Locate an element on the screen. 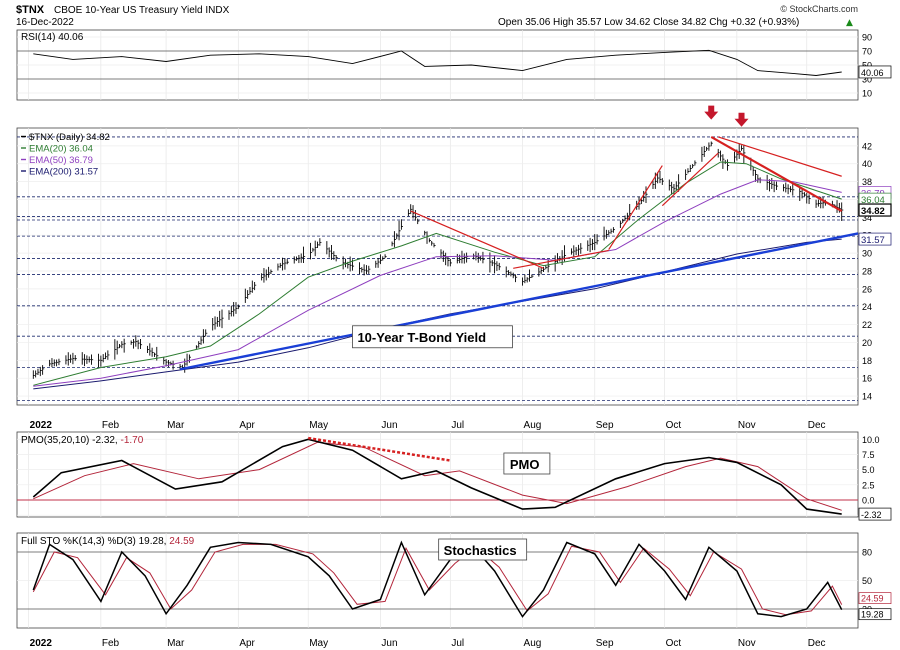 This screenshot has width=900, height=650. pmo-value-tag is located at coordinates (875, 514).